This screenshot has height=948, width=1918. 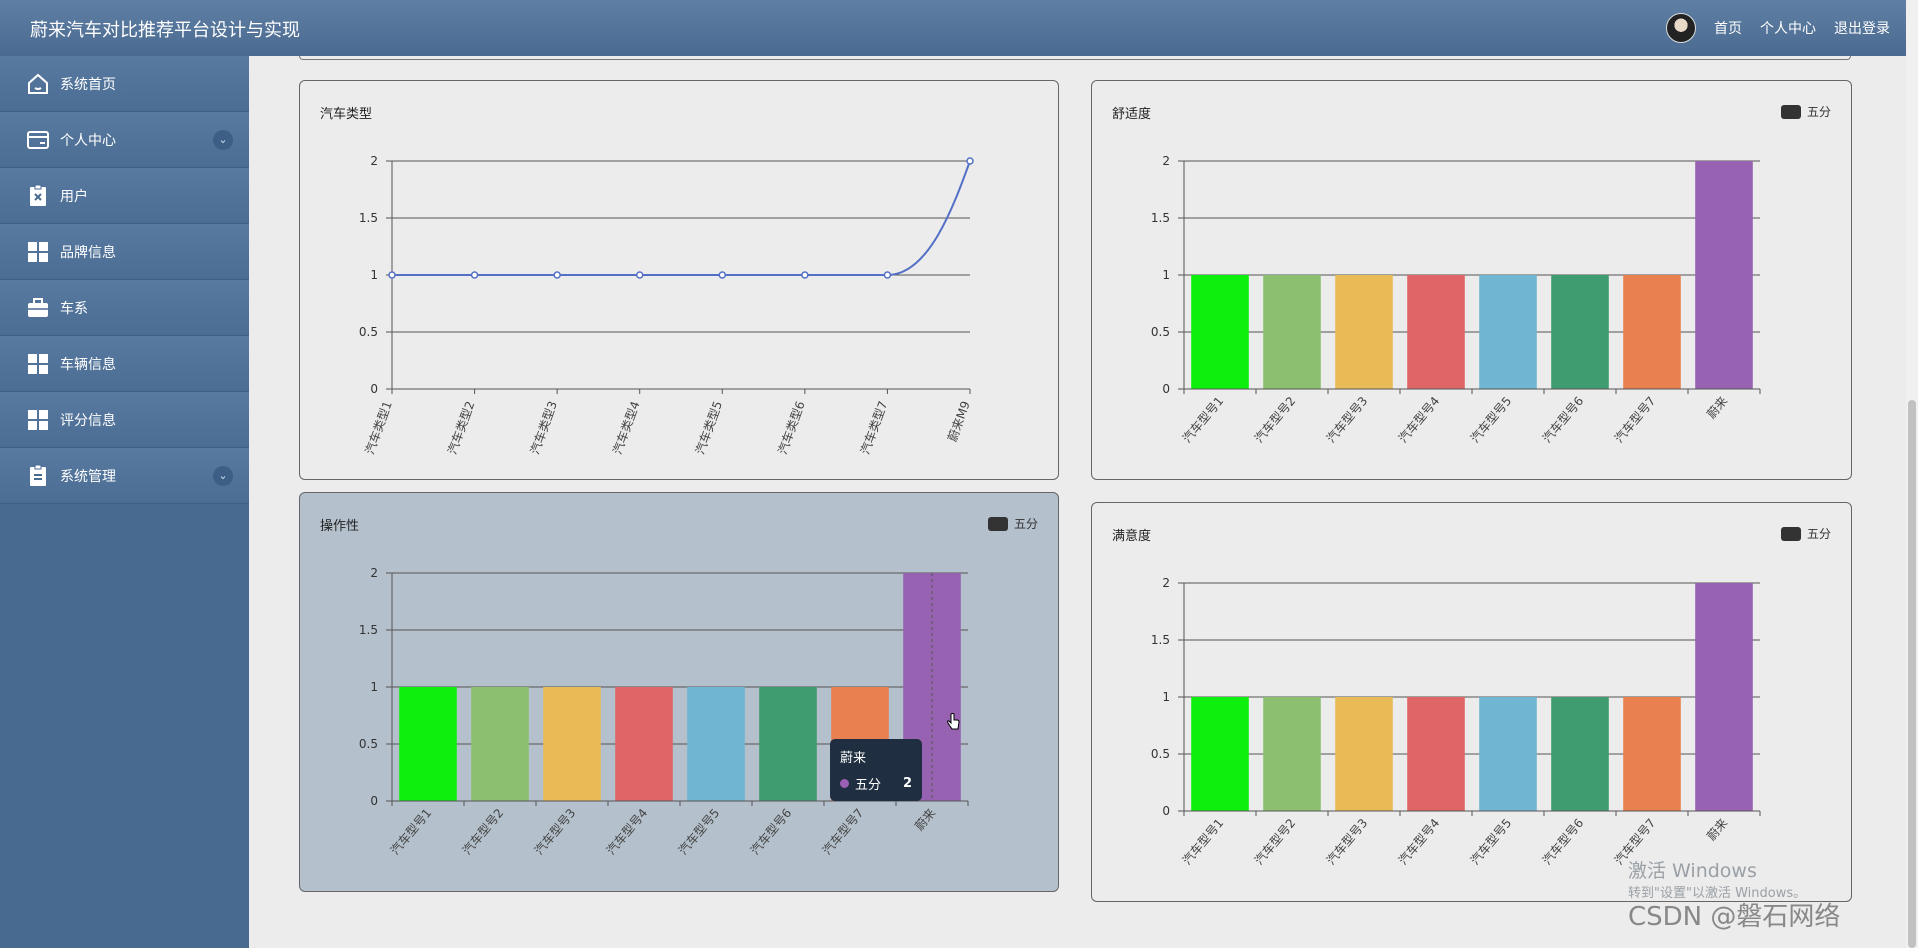 What do you see at coordinates (844, 783) in the screenshot?
I see `tooltip-dot` at bounding box center [844, 783].